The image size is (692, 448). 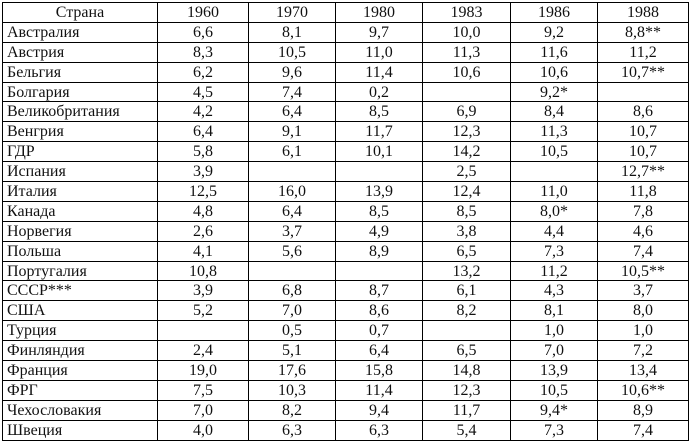 I want to click on value-cell: 4,6, so click(x=643, y=231).